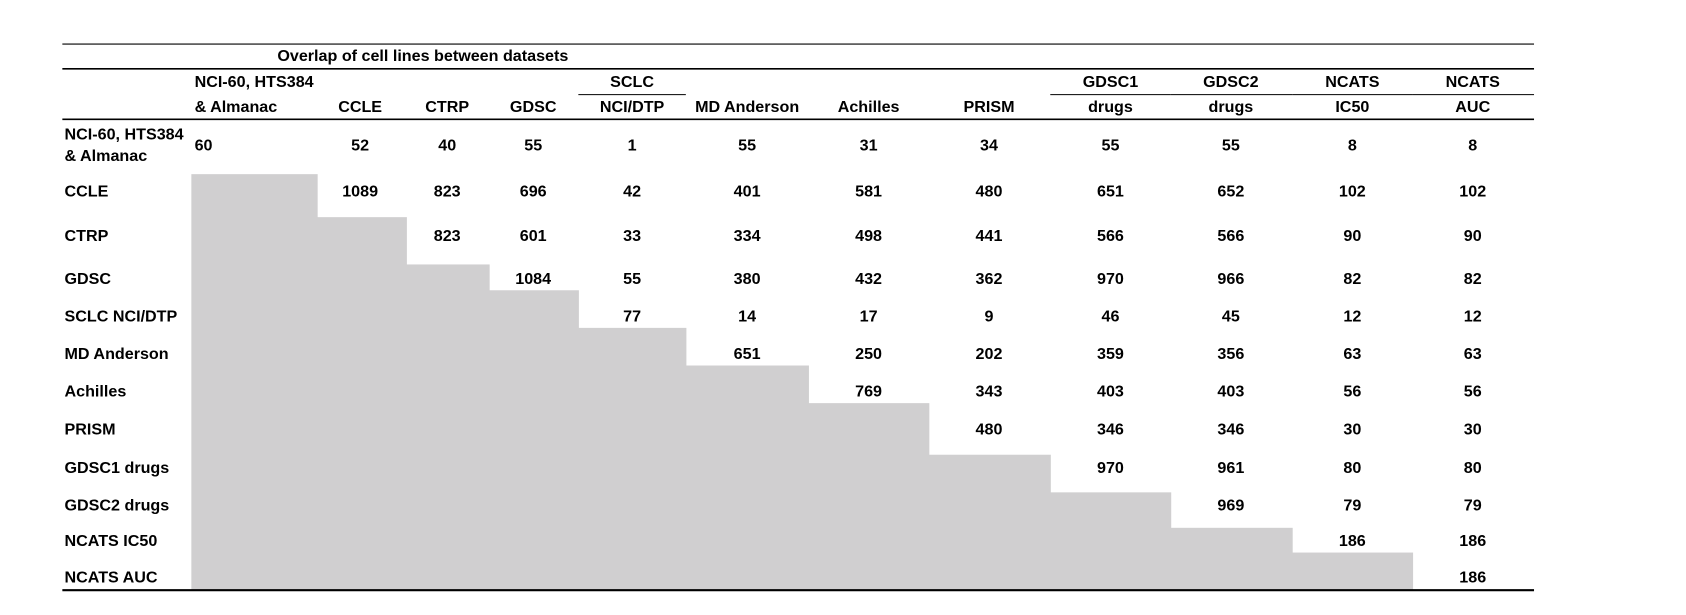  Describe the element at coordinates (747, 192) in the screenshot. I see `cell-value: 401` at that location.